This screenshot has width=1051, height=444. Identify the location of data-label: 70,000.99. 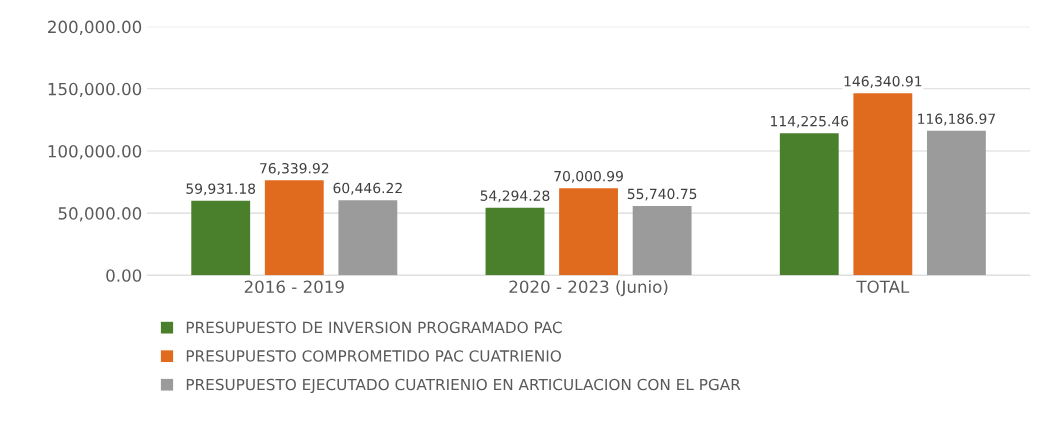
(588, 176).